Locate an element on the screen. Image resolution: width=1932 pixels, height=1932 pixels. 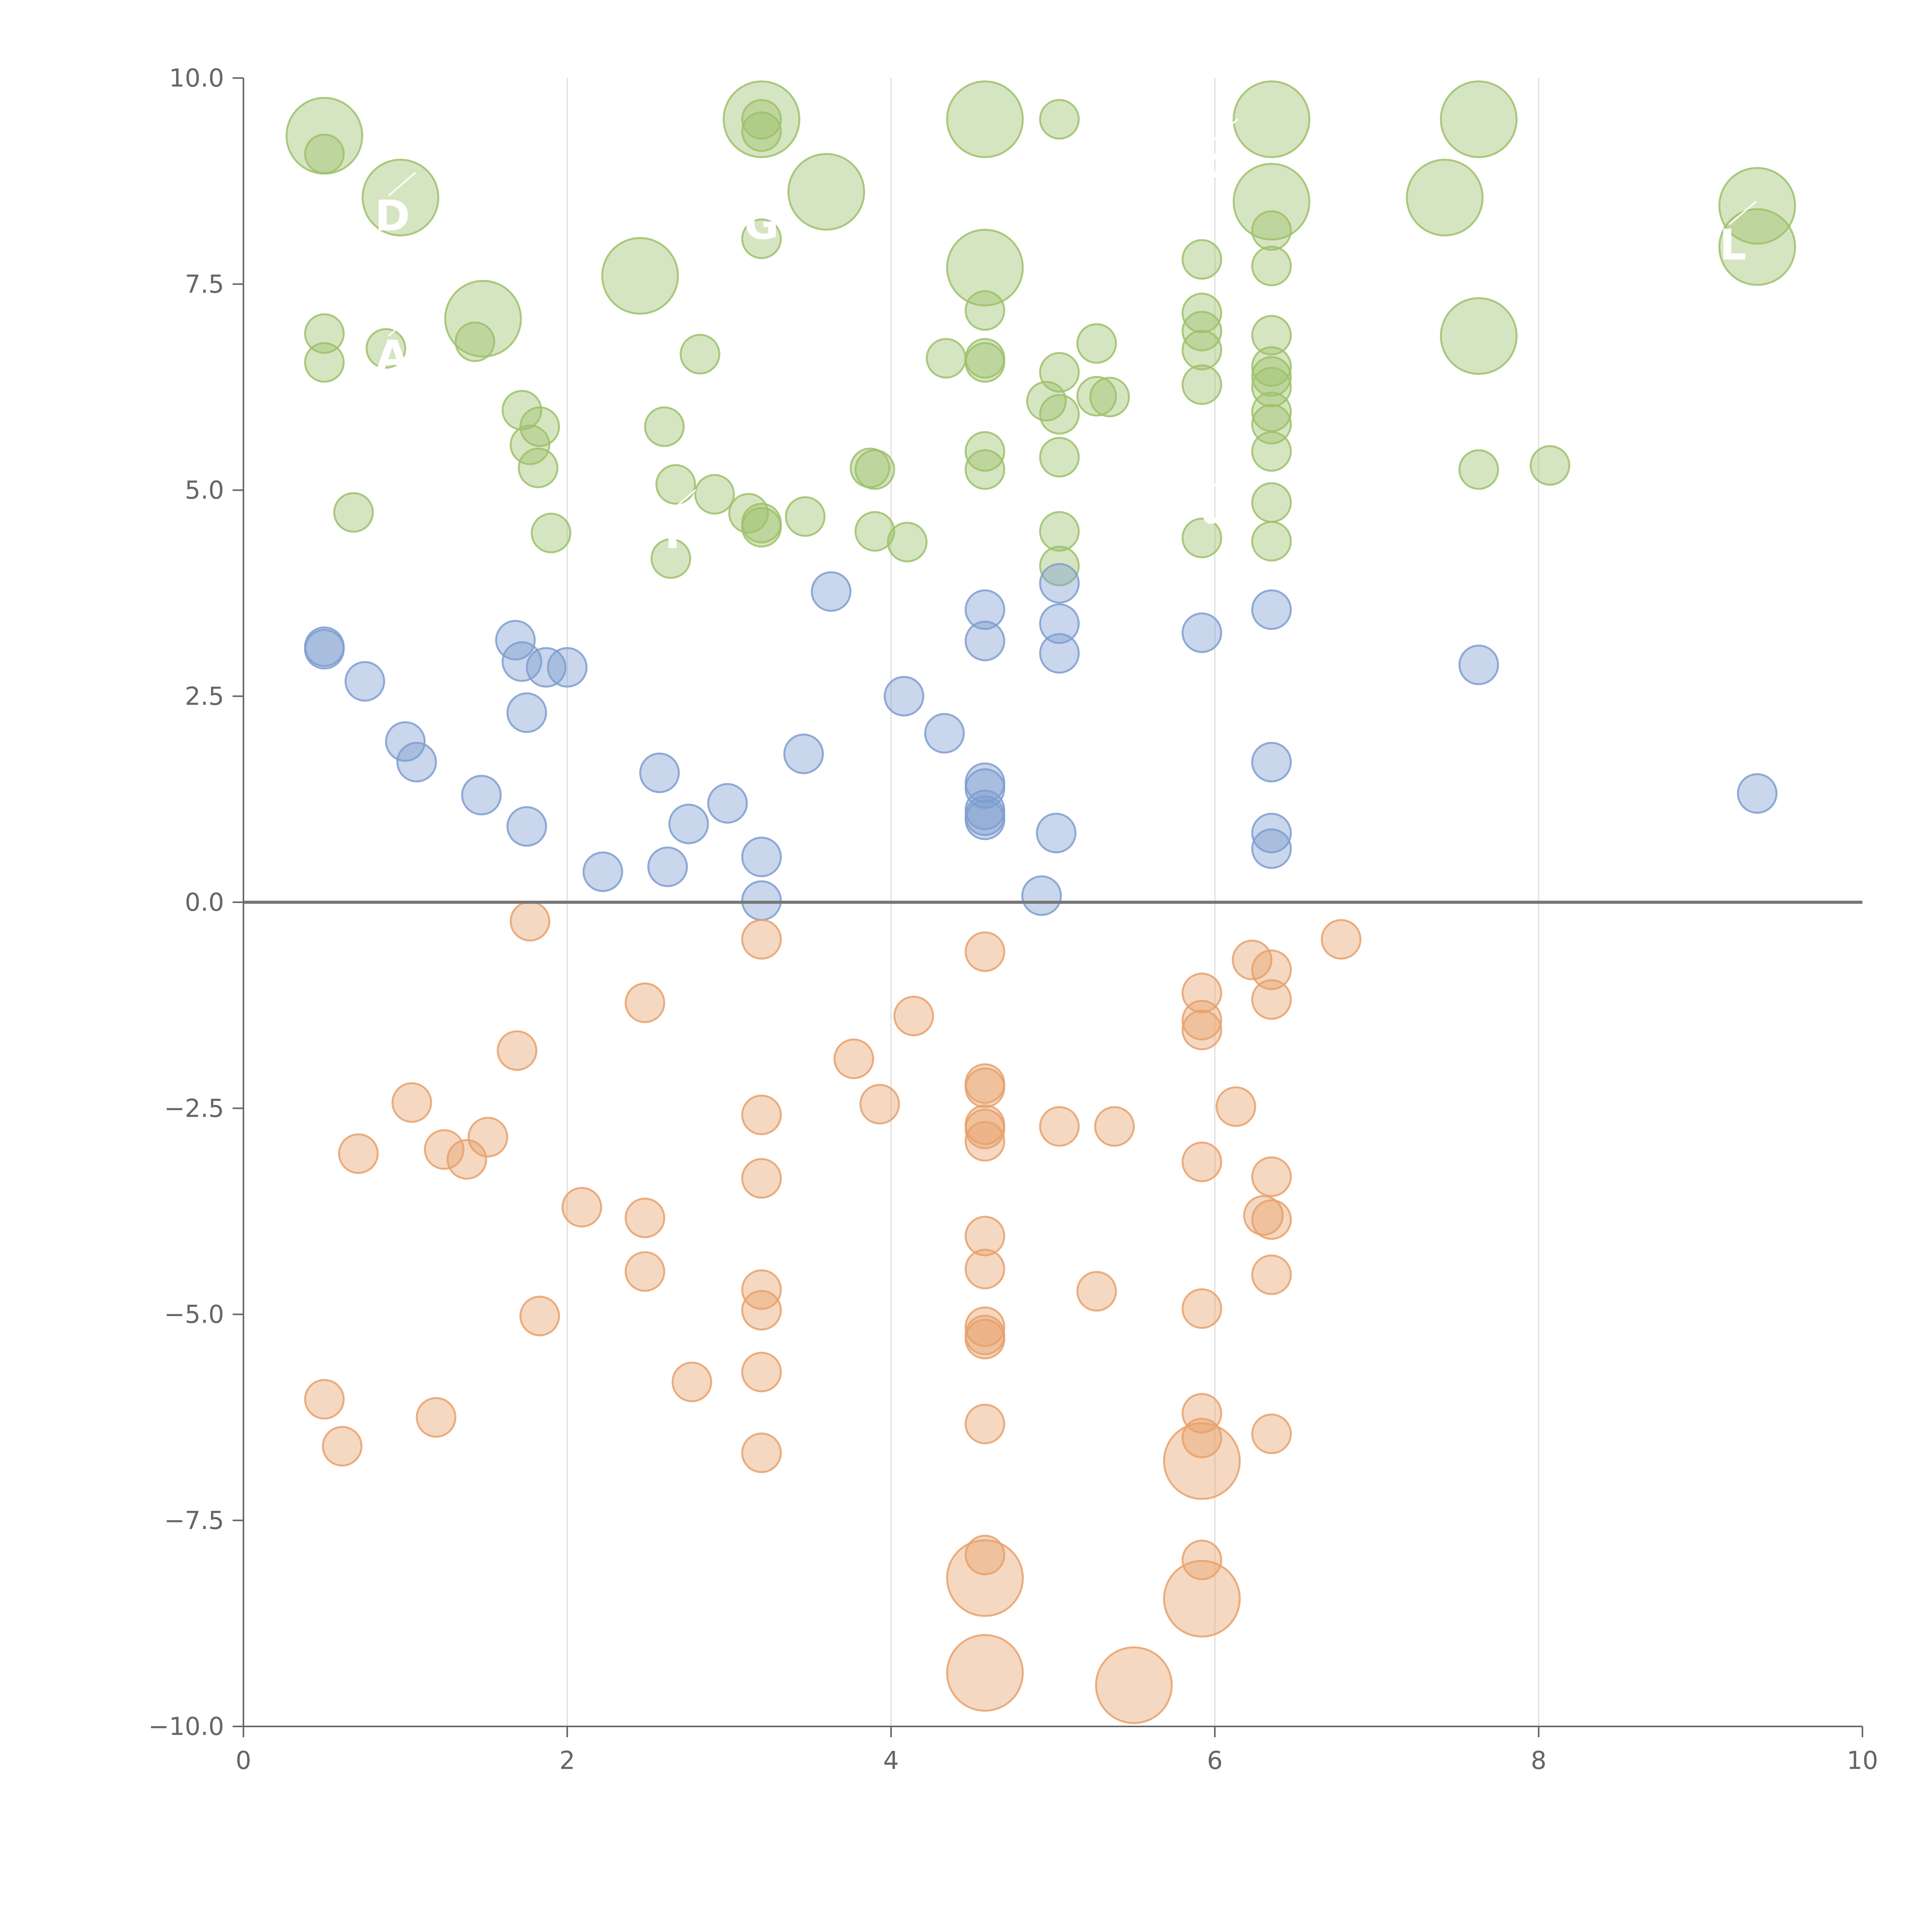
label-leader-line is located at coordinates (1225, 477).